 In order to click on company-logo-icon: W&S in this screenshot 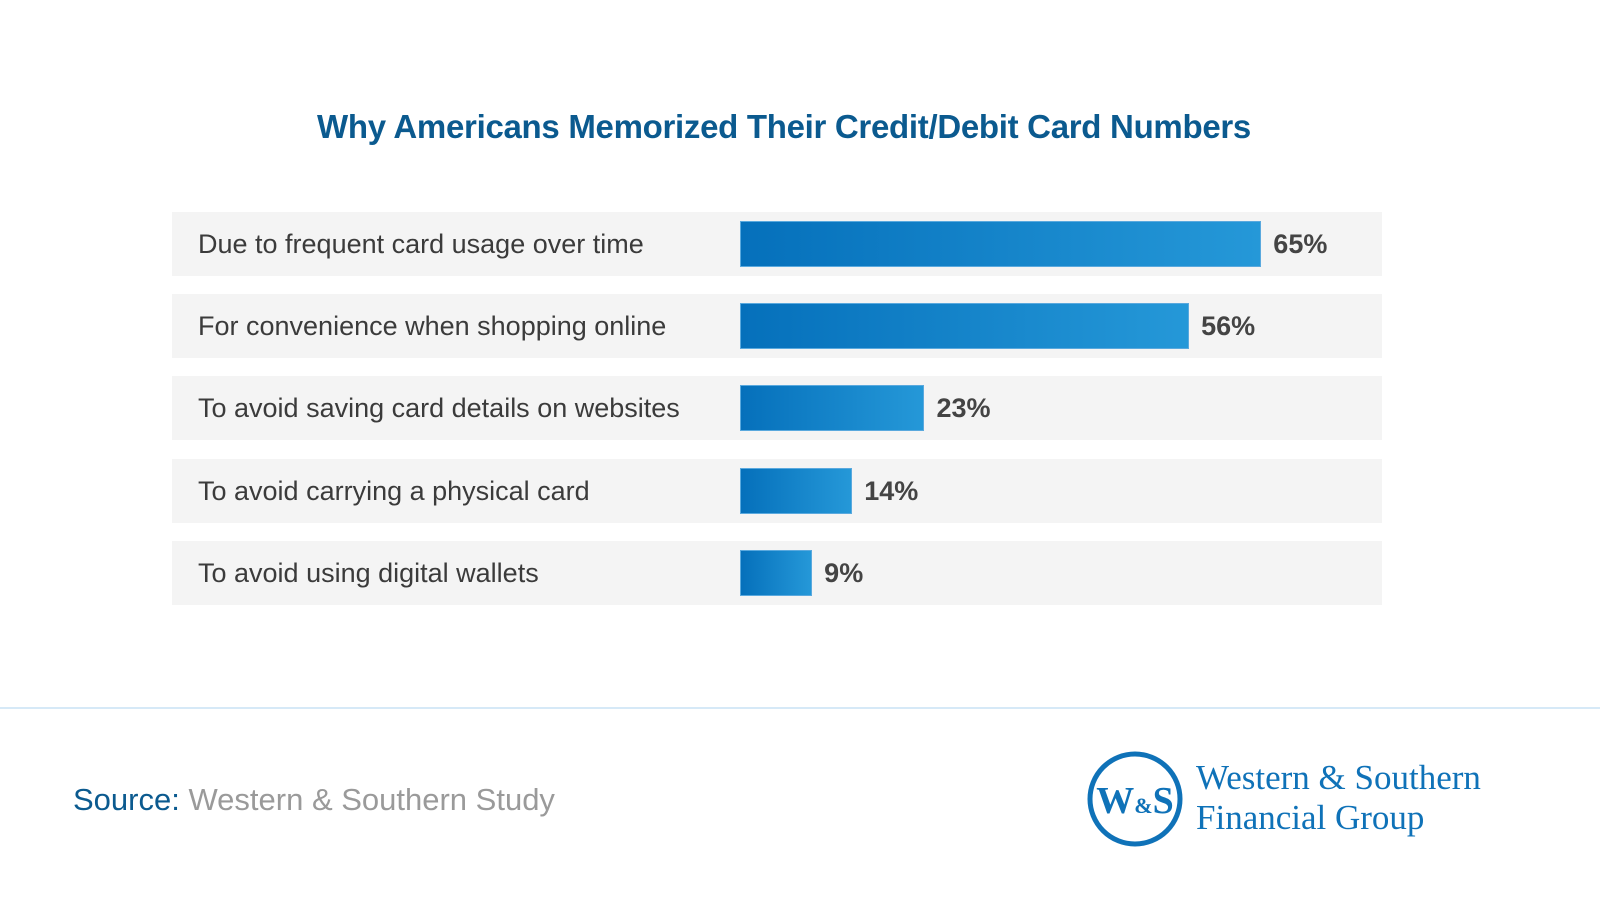, I will do `click(1135, 799)`.